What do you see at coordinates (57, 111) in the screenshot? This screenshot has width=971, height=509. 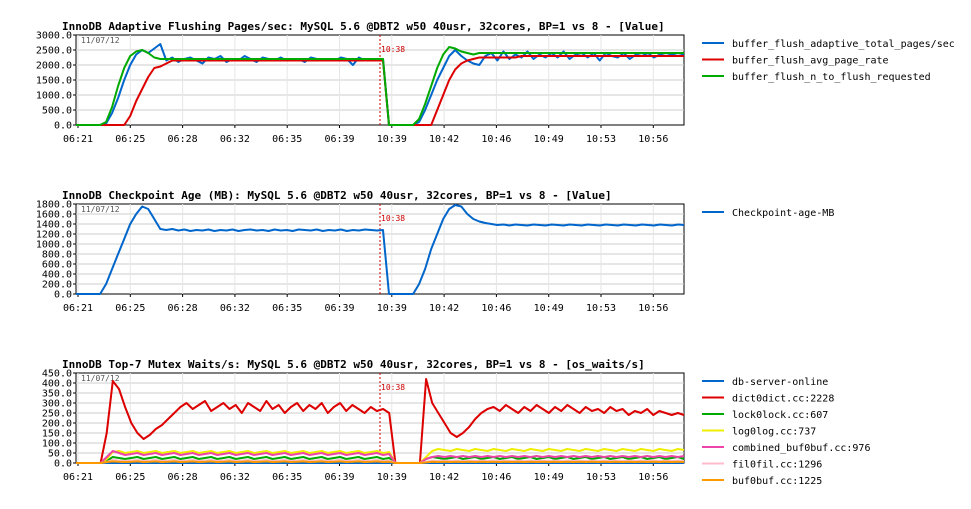 I see `y-tick-label: 500.0` at bounding box center [57, 111].